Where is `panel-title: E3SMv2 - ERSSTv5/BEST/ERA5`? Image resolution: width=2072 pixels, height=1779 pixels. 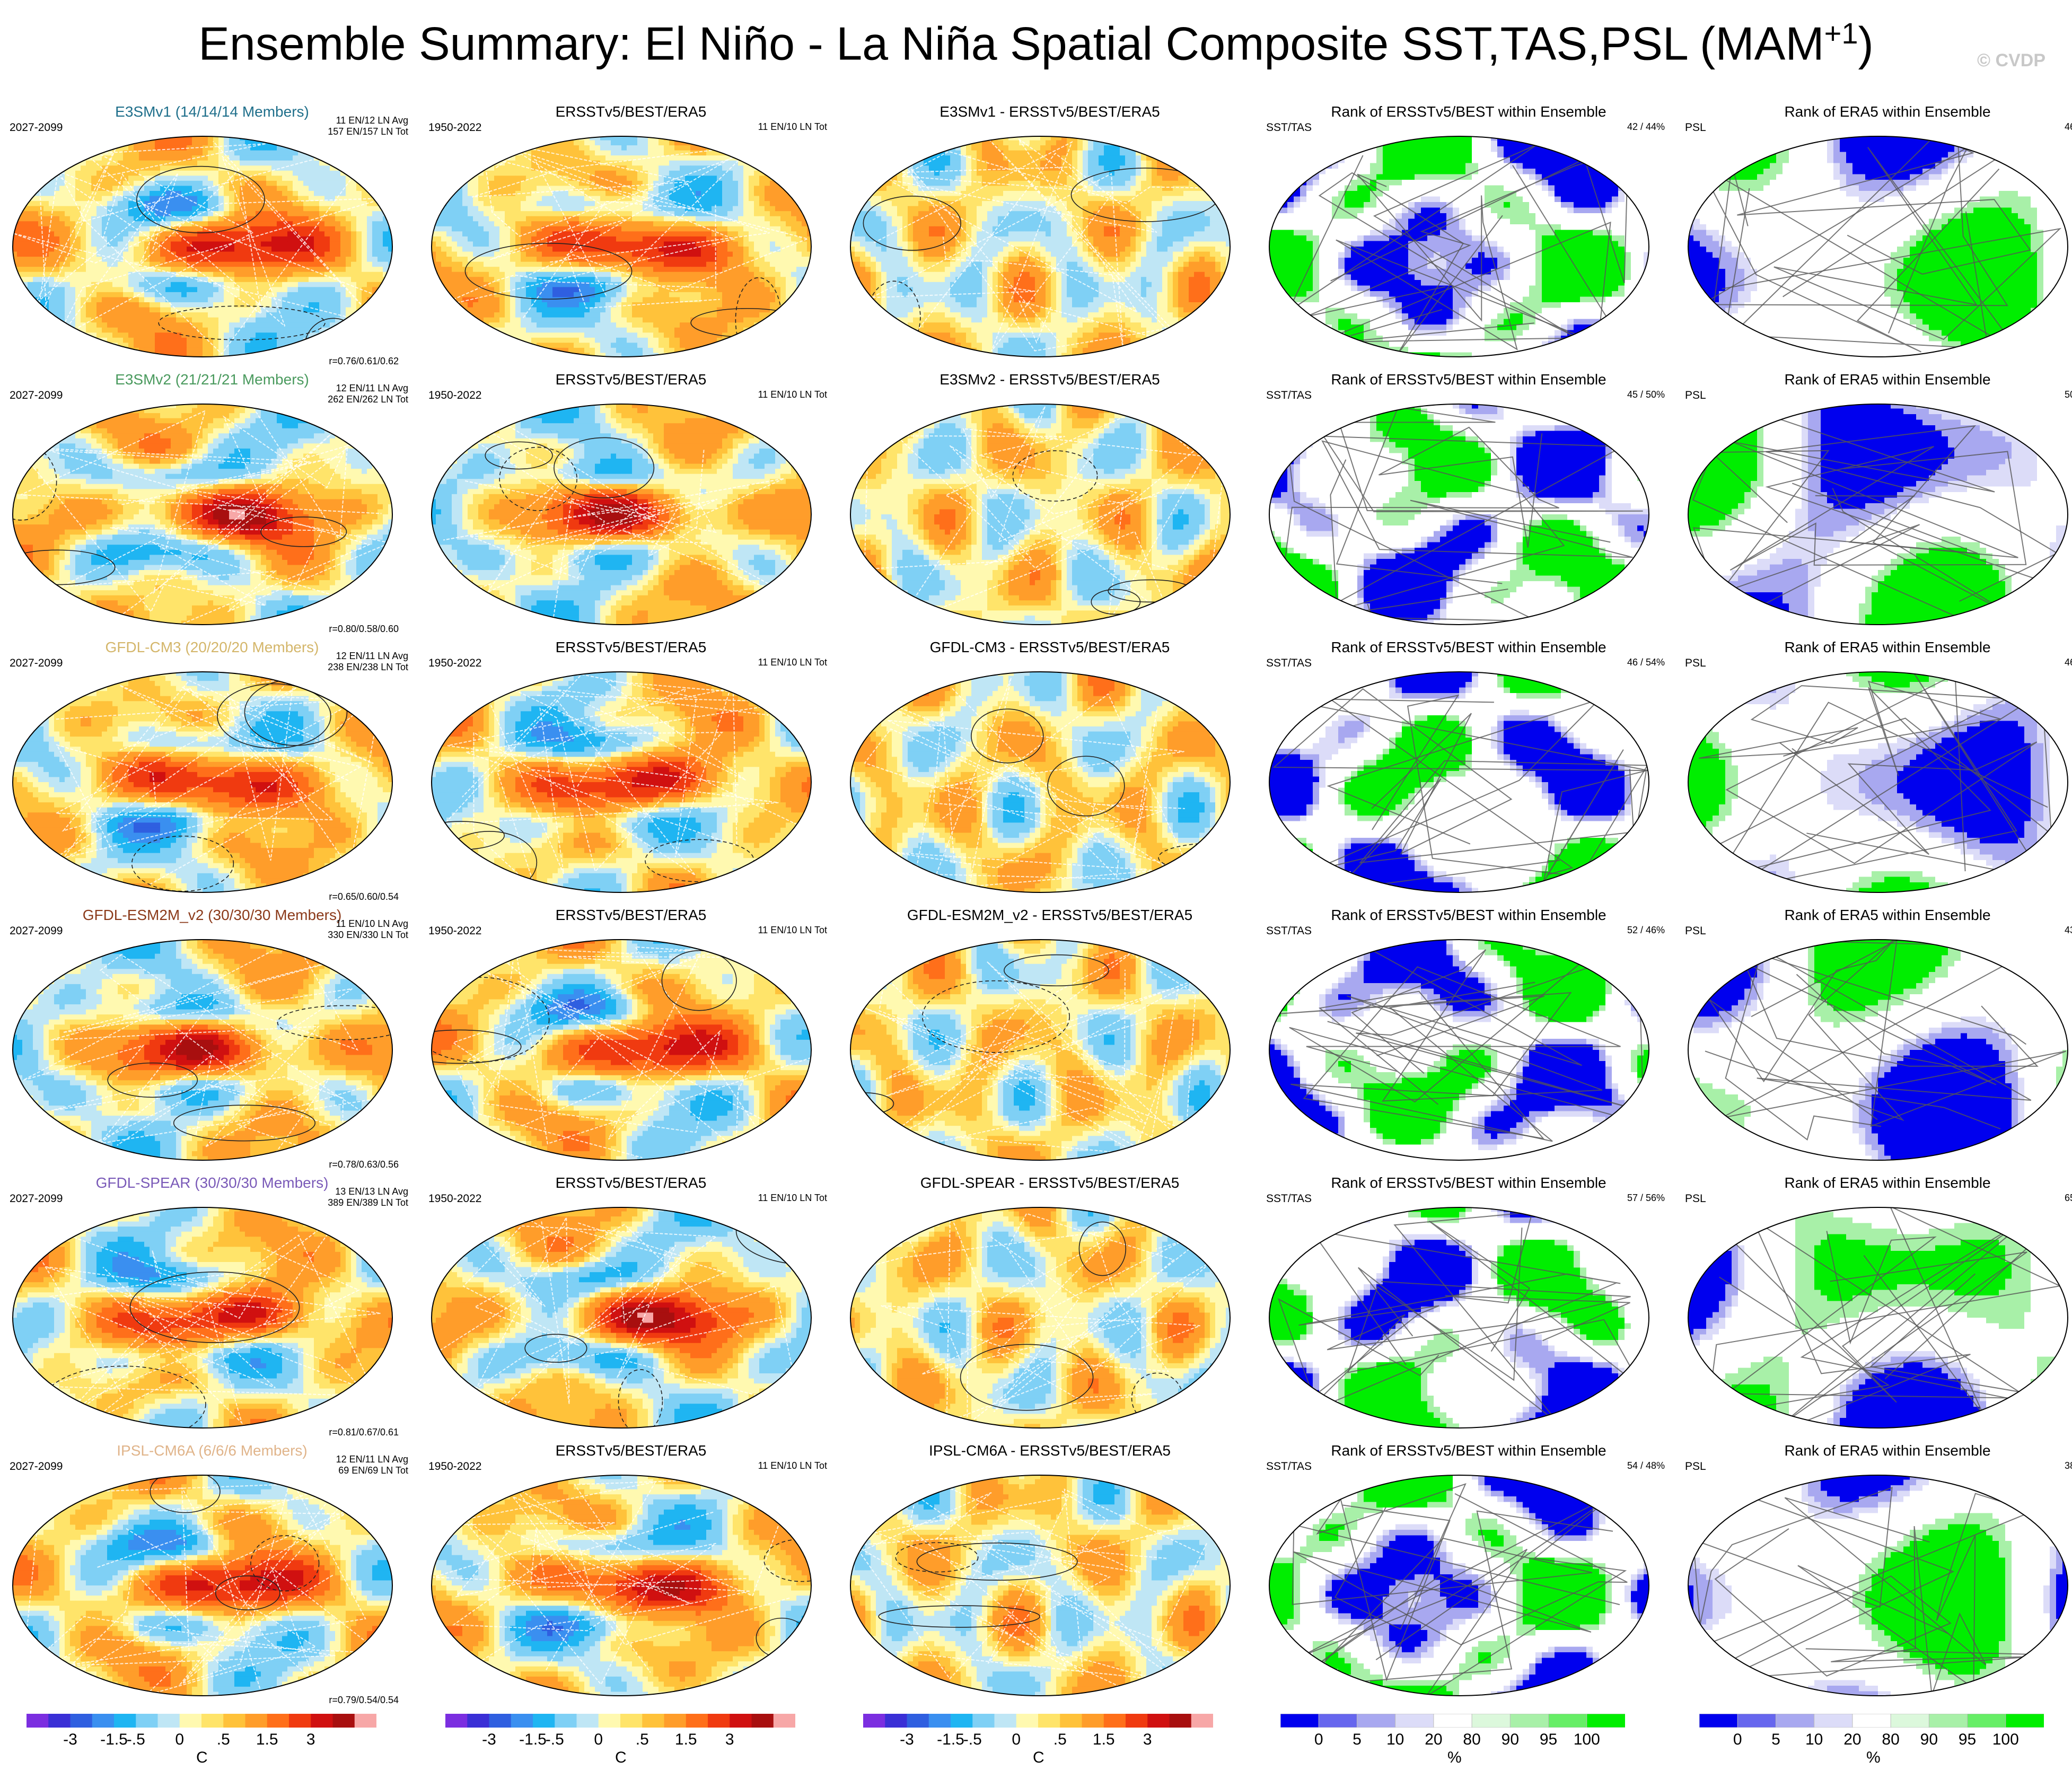
panel-title: E3SMv2 - ERSSTv5/BEST/ERA5 is located at coordinates (1050, 379).